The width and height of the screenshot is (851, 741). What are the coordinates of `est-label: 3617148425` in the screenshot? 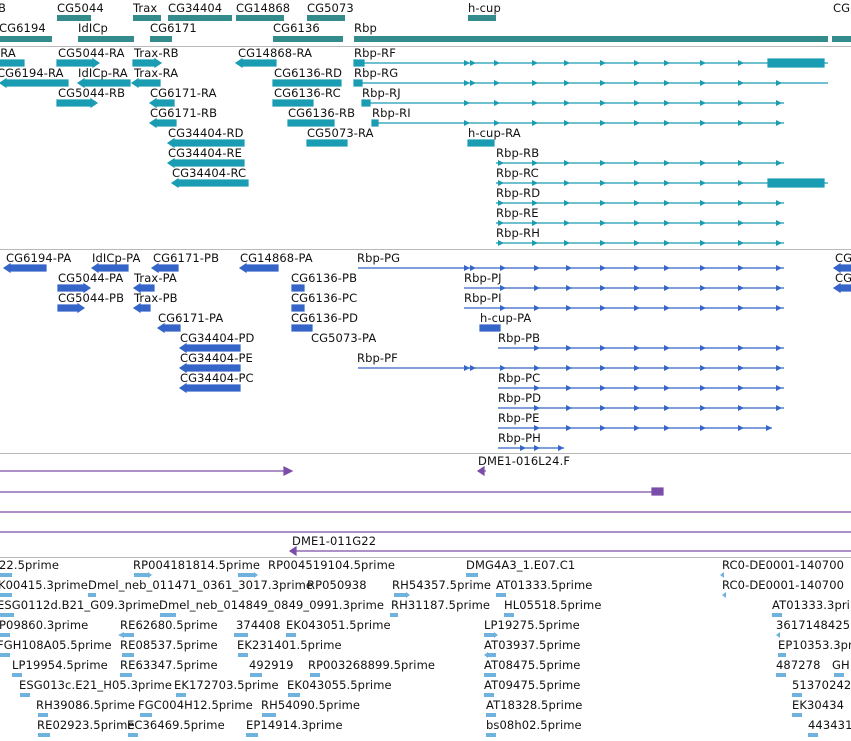 It's located at (813, 625).